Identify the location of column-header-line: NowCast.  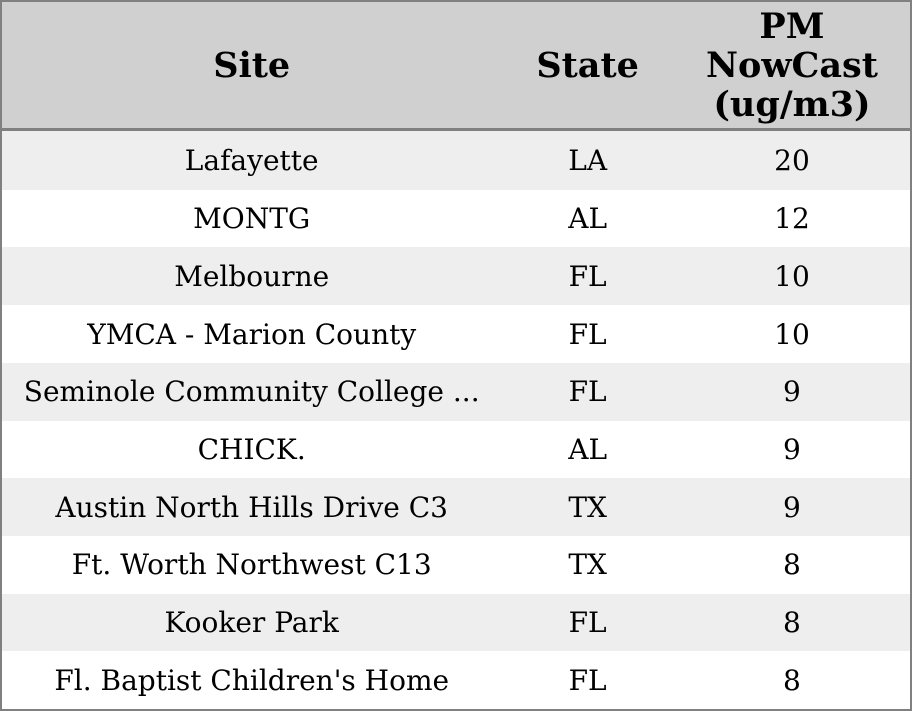
(792, 65).